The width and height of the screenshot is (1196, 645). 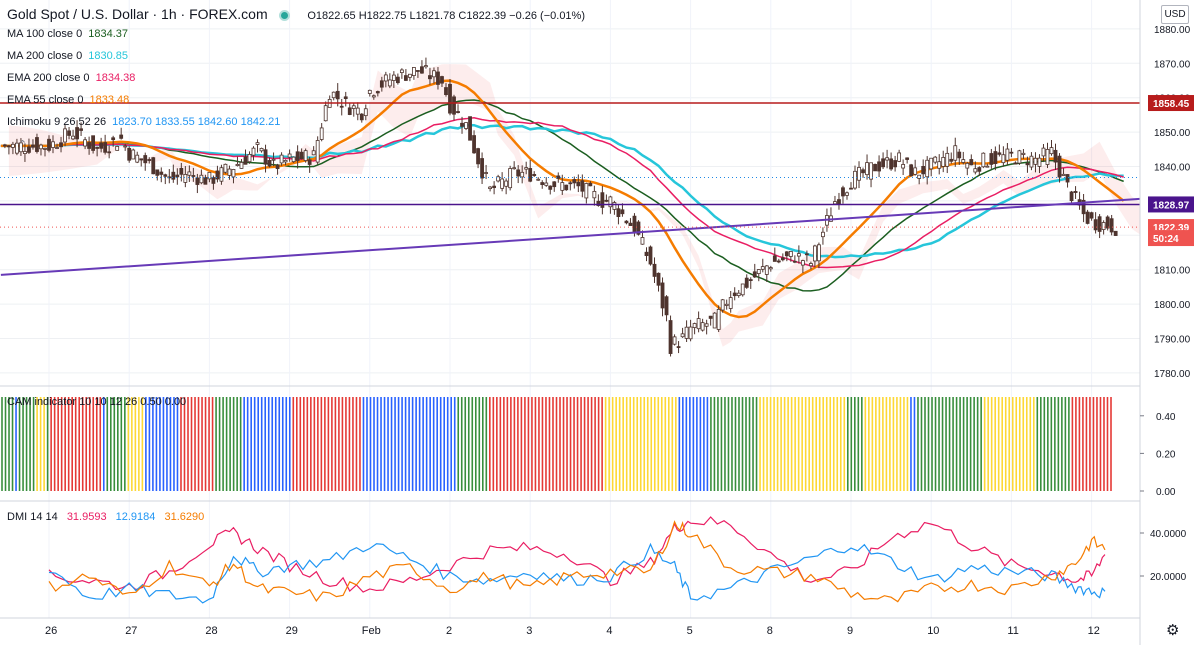 I want to click on symbol-title: Gold Spot / U.S. Dollar · 1h · FOREX.com, so click(x=137, y=14).